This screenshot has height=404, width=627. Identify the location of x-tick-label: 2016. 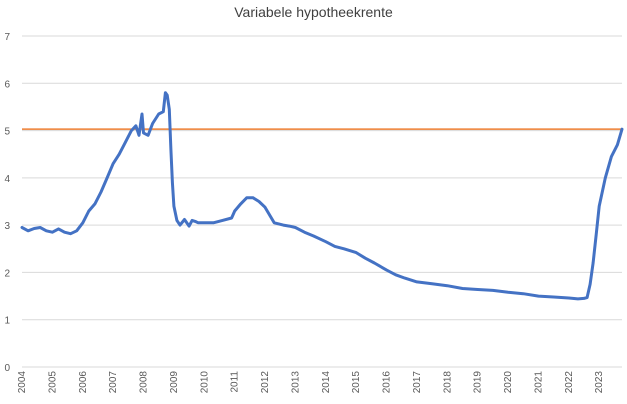
(387, 382).